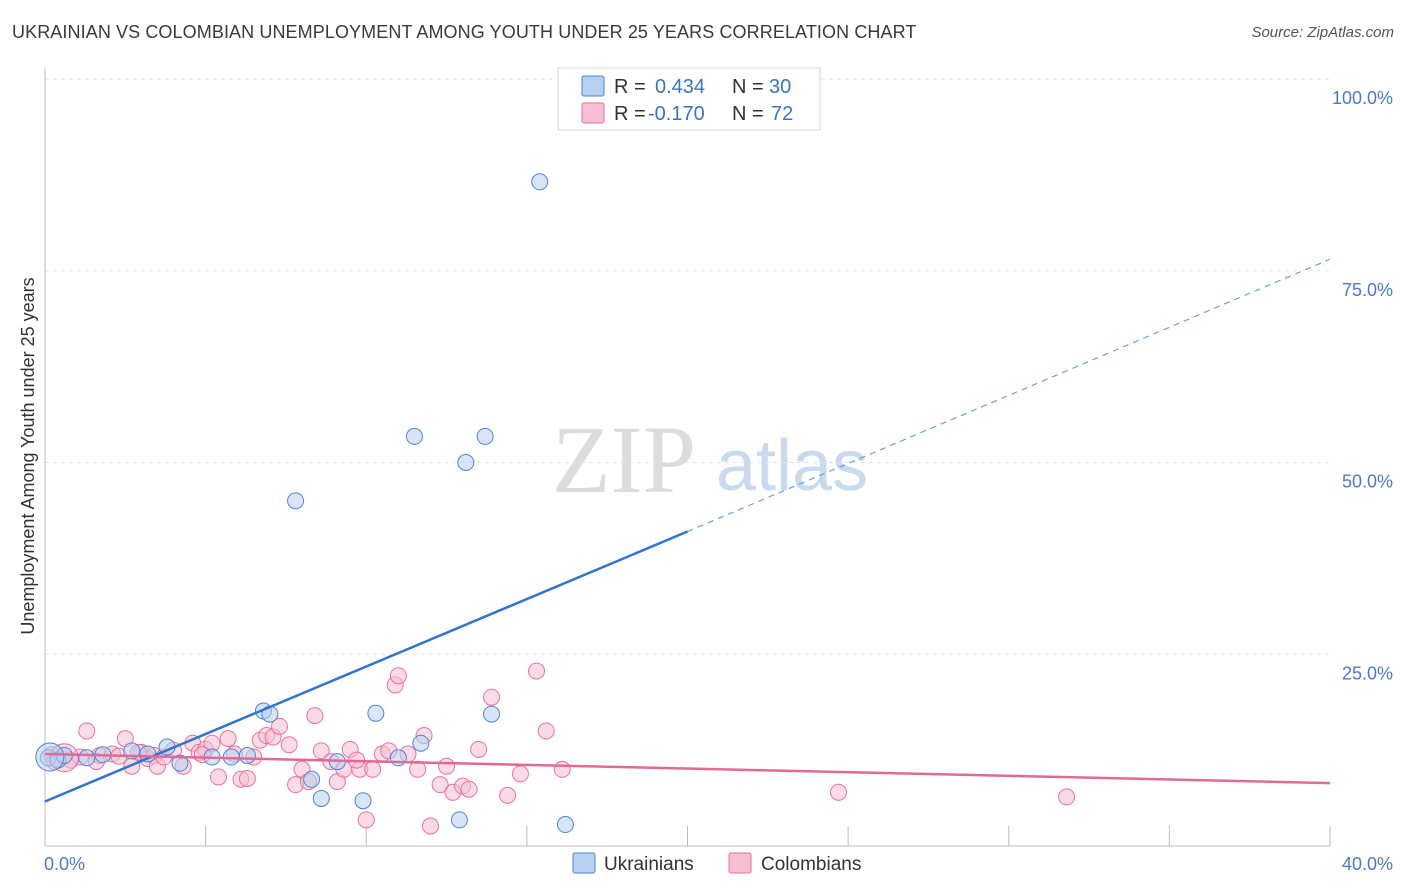  Describe the element at coordinates (748, 114) in the screenshot. I see `legend-n-label-colombians: N =` at that location.